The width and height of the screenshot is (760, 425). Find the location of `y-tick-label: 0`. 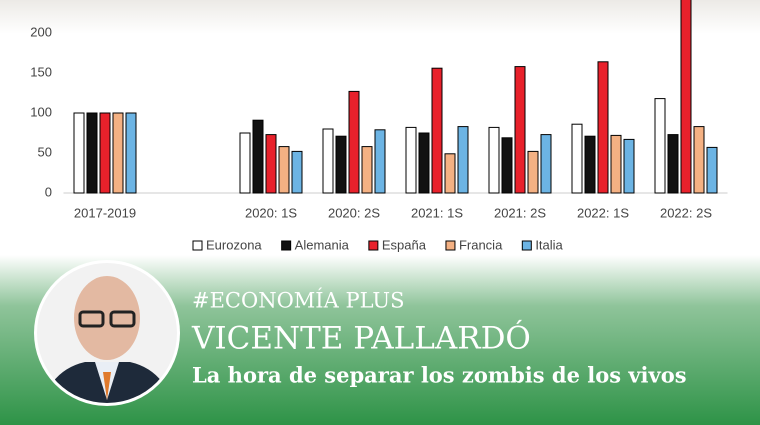

y-tick-label: 0 is located at coordinates (48, 191).